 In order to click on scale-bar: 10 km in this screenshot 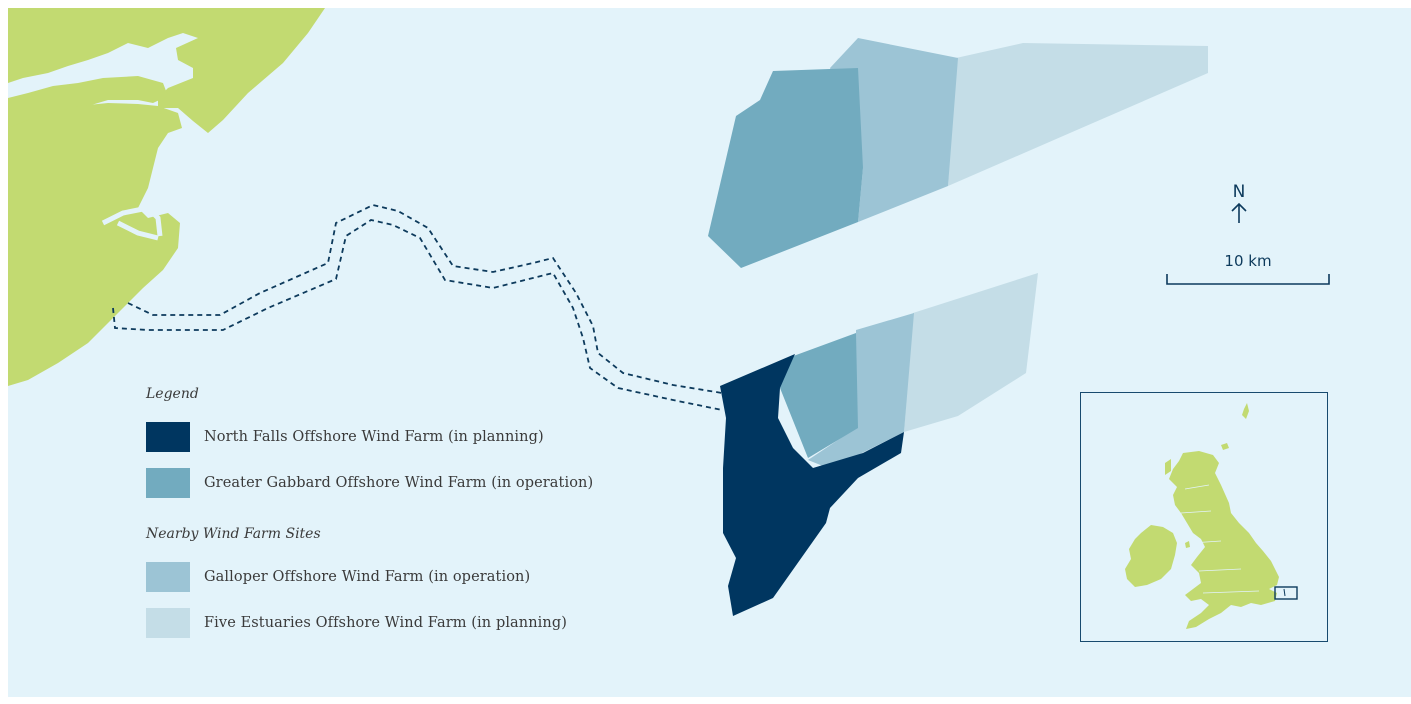, I will do `click(1248, 268)`.